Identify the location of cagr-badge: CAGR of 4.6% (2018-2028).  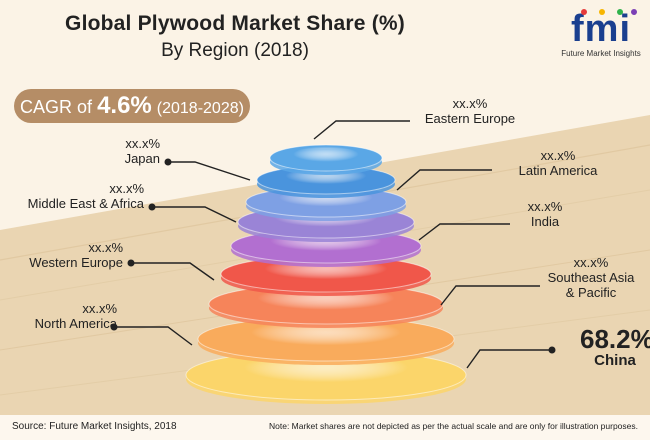
(132, 106).